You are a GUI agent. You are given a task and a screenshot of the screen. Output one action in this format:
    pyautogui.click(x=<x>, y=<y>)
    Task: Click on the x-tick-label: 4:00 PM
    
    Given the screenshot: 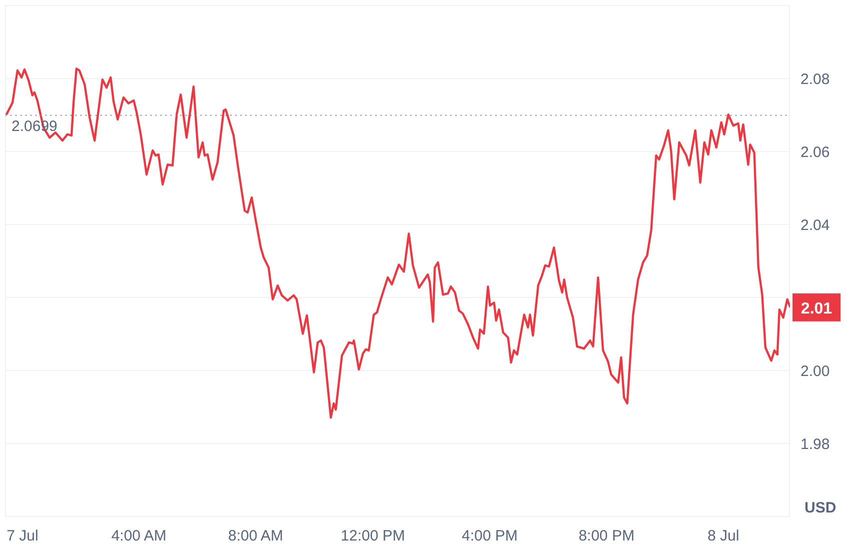 What is the action you would take?
    pyautogui.click(x=490, y=536)
    